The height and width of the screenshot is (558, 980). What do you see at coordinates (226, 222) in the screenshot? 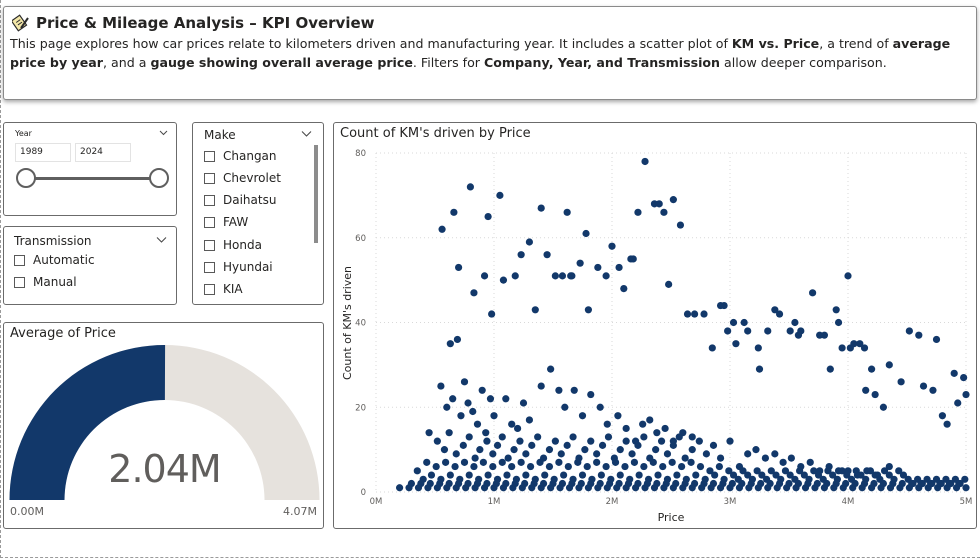
I see `make-option-faw: FAW` at bounding box center [226, 222].